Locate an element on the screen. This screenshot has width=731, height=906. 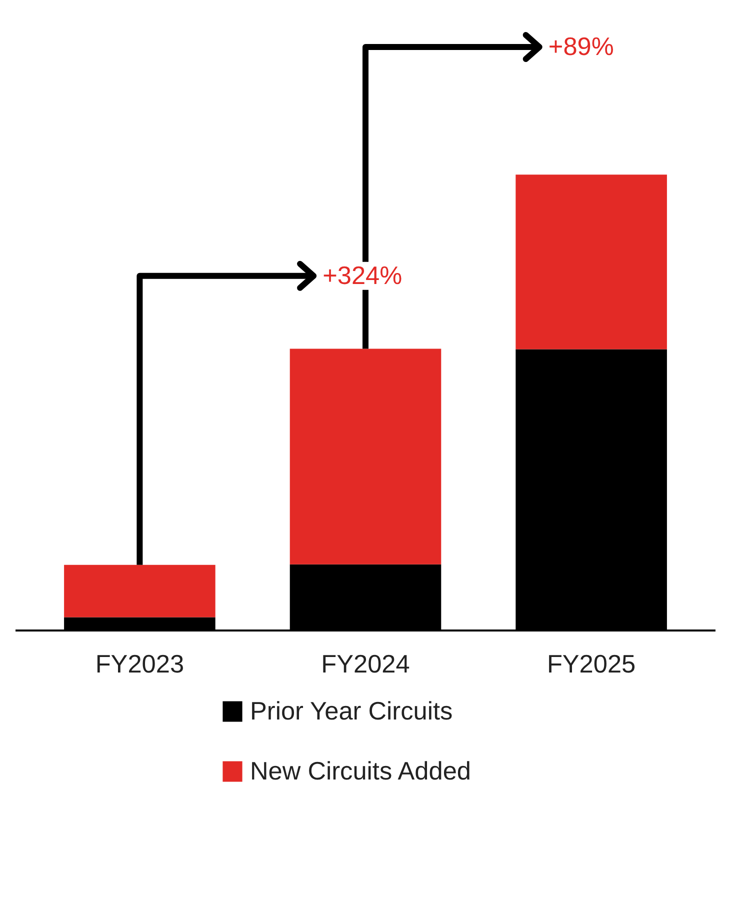
x-tick-label: FY2025 is located at coordinates (591, 664).